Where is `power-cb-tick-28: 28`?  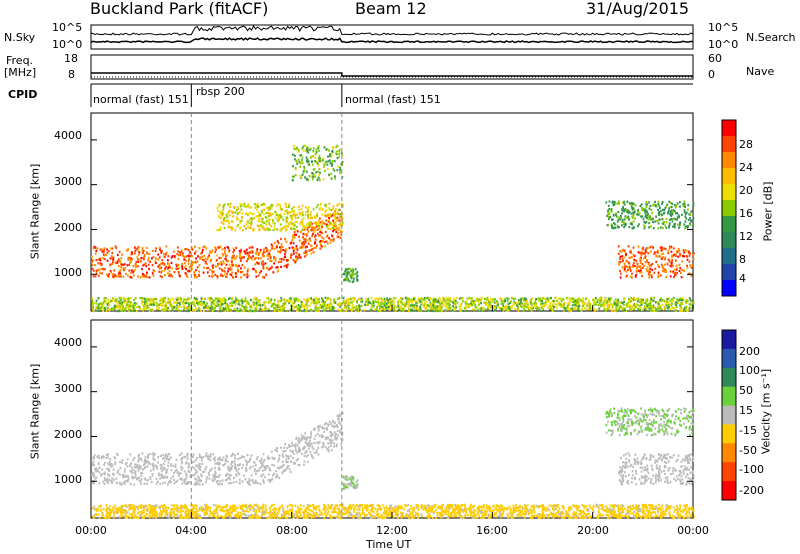 power-cb-tick-28: 28 is located at coordinates (746, 144).